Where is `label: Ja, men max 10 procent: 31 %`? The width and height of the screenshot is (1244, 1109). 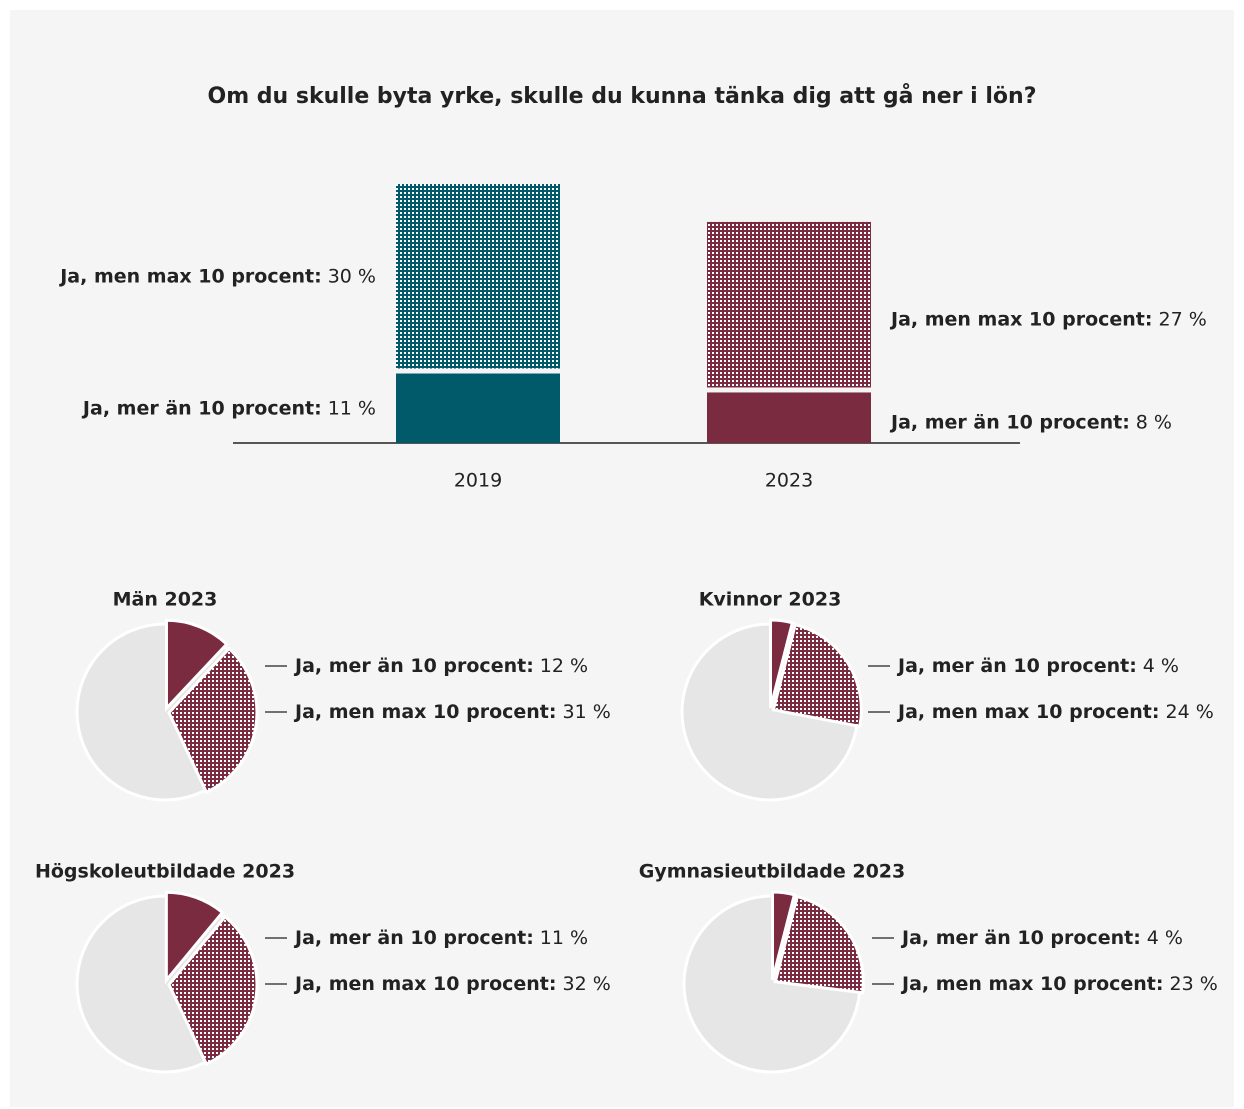 label: Ja, men max 10 procent: 31 % is located at coordinates (452, 712).